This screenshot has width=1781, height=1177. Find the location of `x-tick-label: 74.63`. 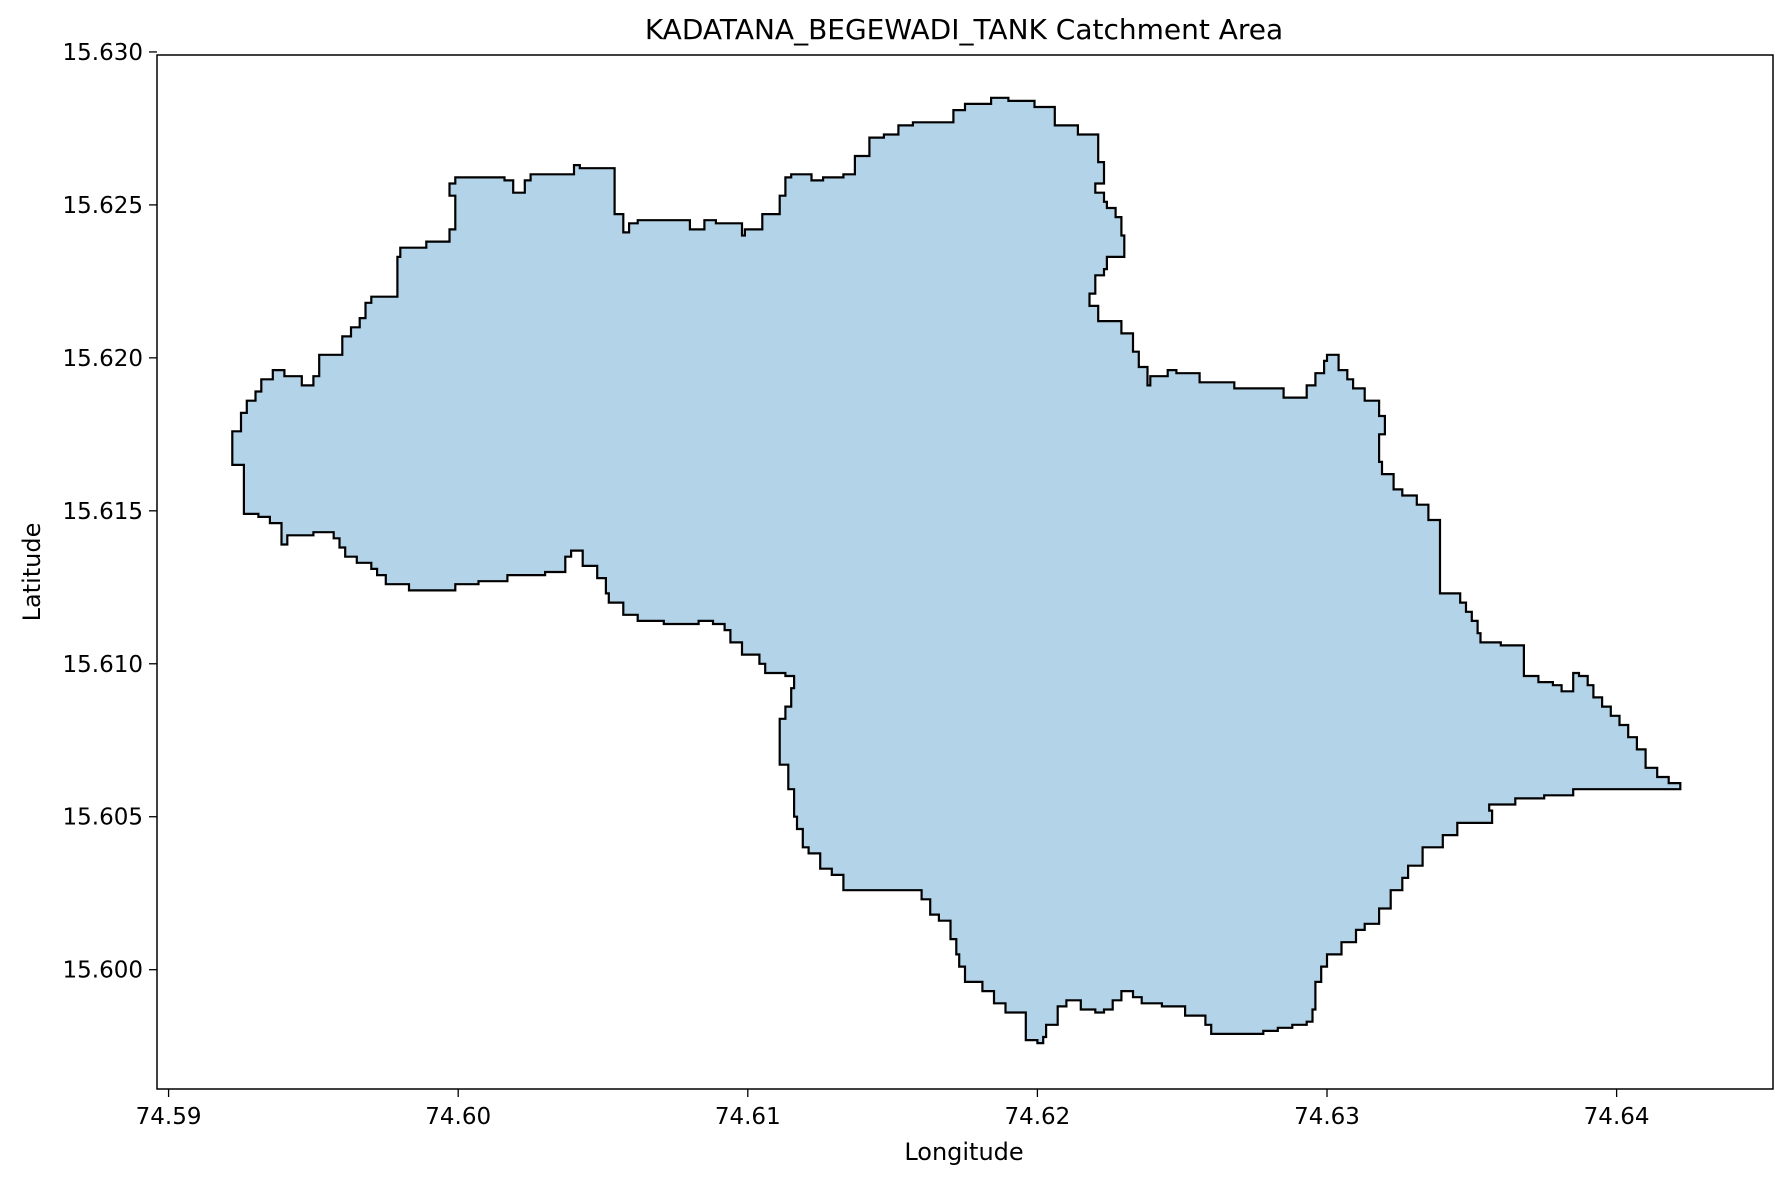

x-tick-label: 74.63 is located at coordinates (1327, 1117).